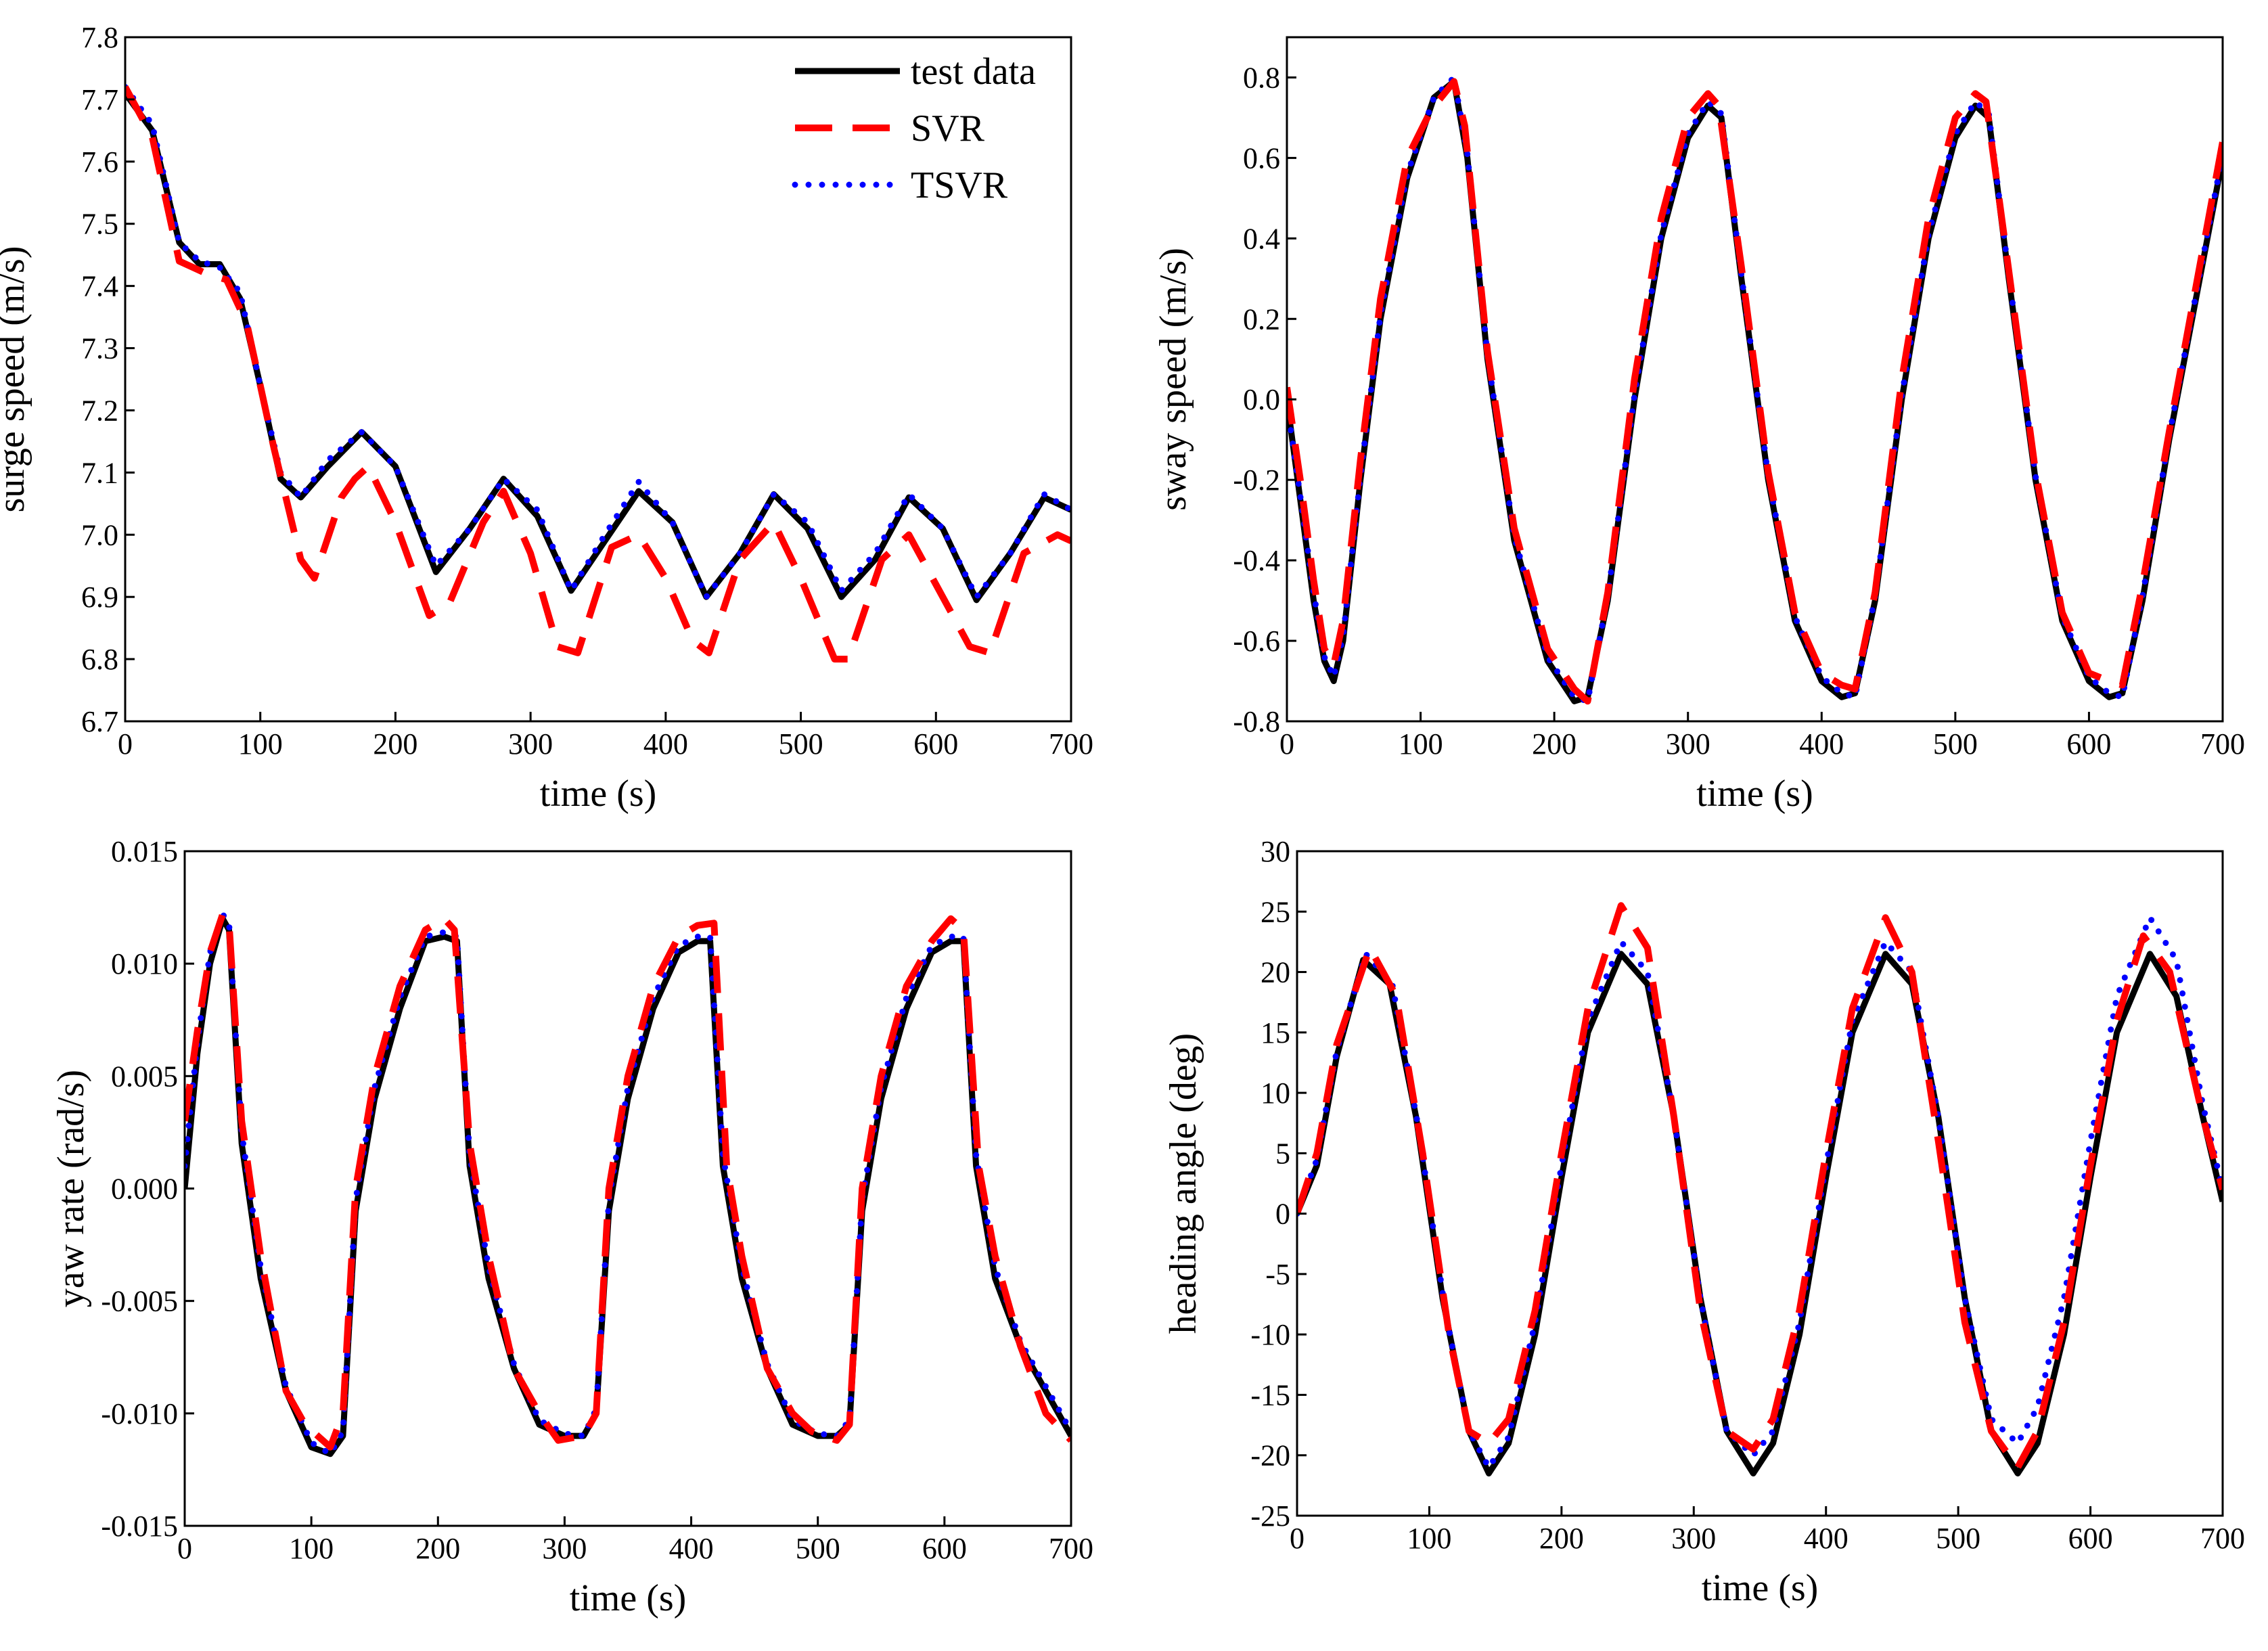  Describe the element at coordinates (948, 129) in the screenshot. I see `legend-label-svr: SVR` at that location.